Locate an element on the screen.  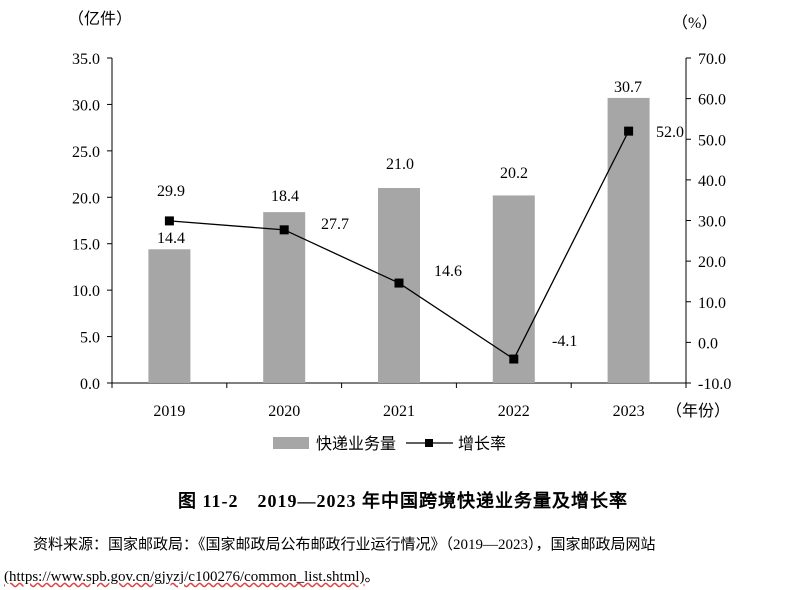
x-tick-label: 2019 is located at coordinates (169, 411).